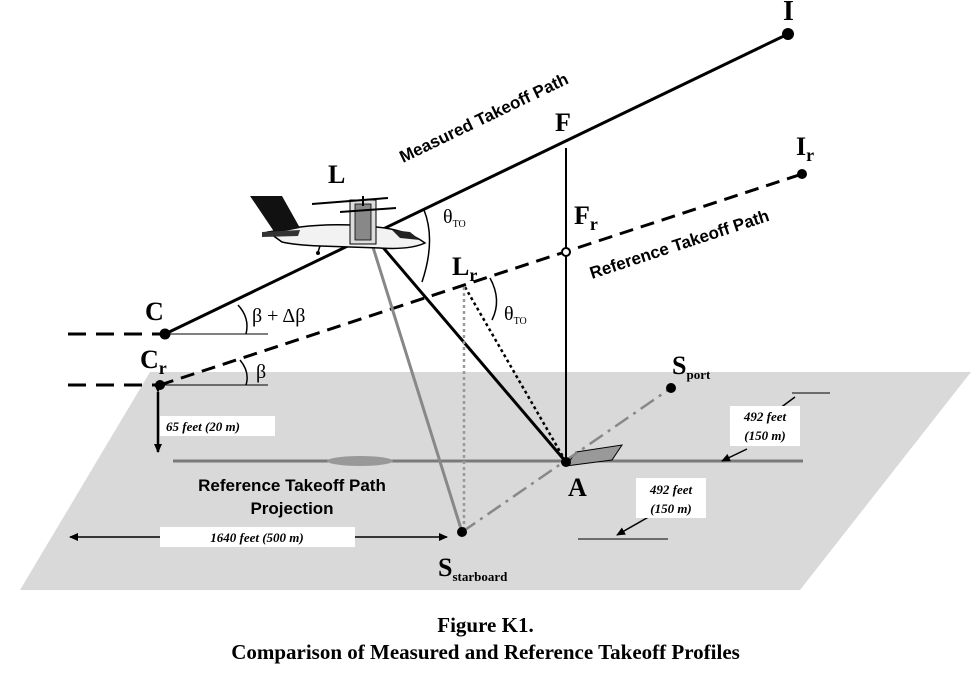  I want to click on label-Fr: Fr, so click(586, 217).